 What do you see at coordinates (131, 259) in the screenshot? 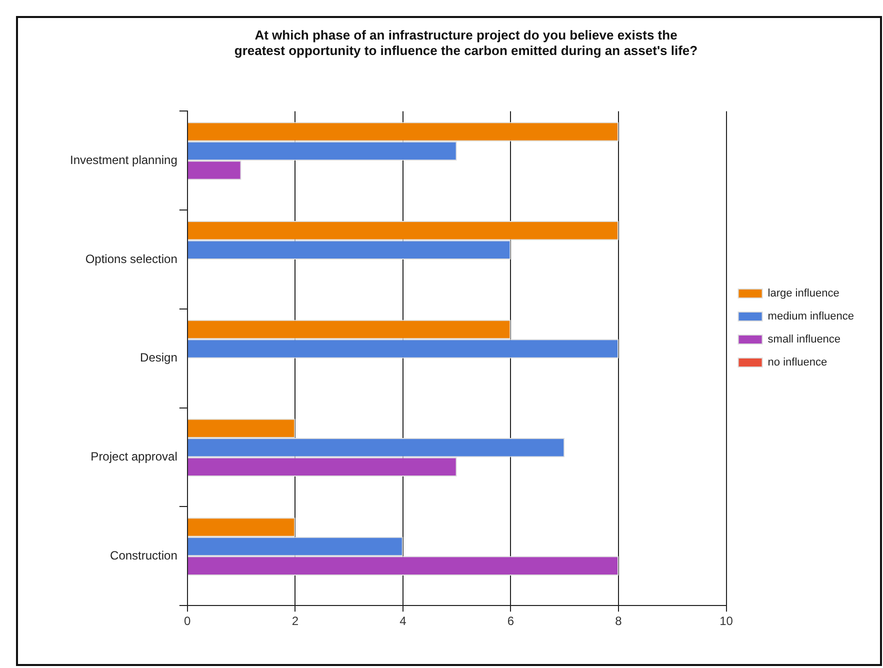
I see `y-tick-label: Options selection` at bounding box center [131, 259].